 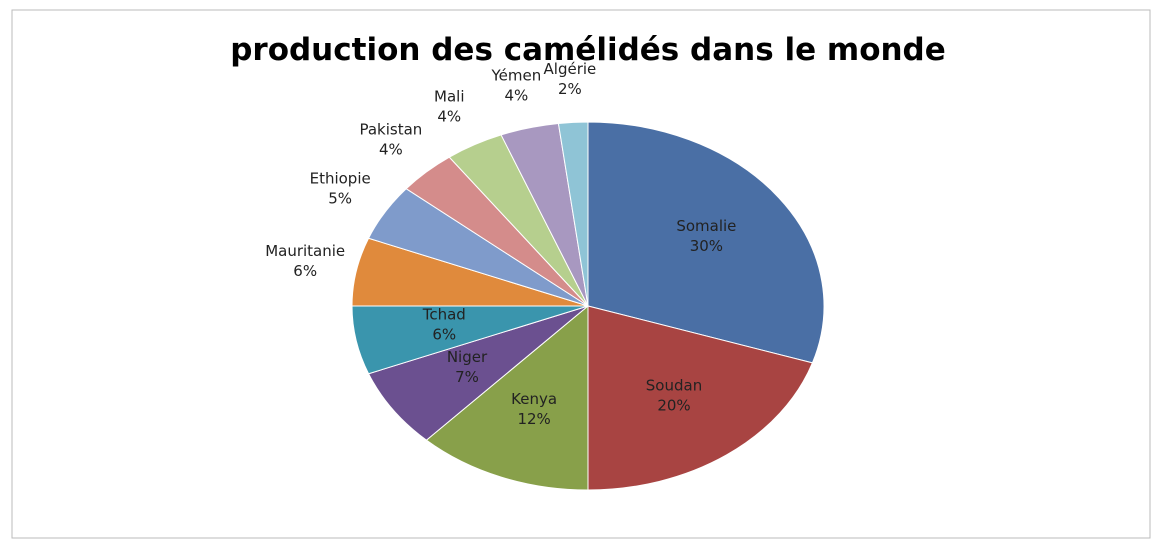 I want to click on value-label: 2%, so click(x=570, y=89).